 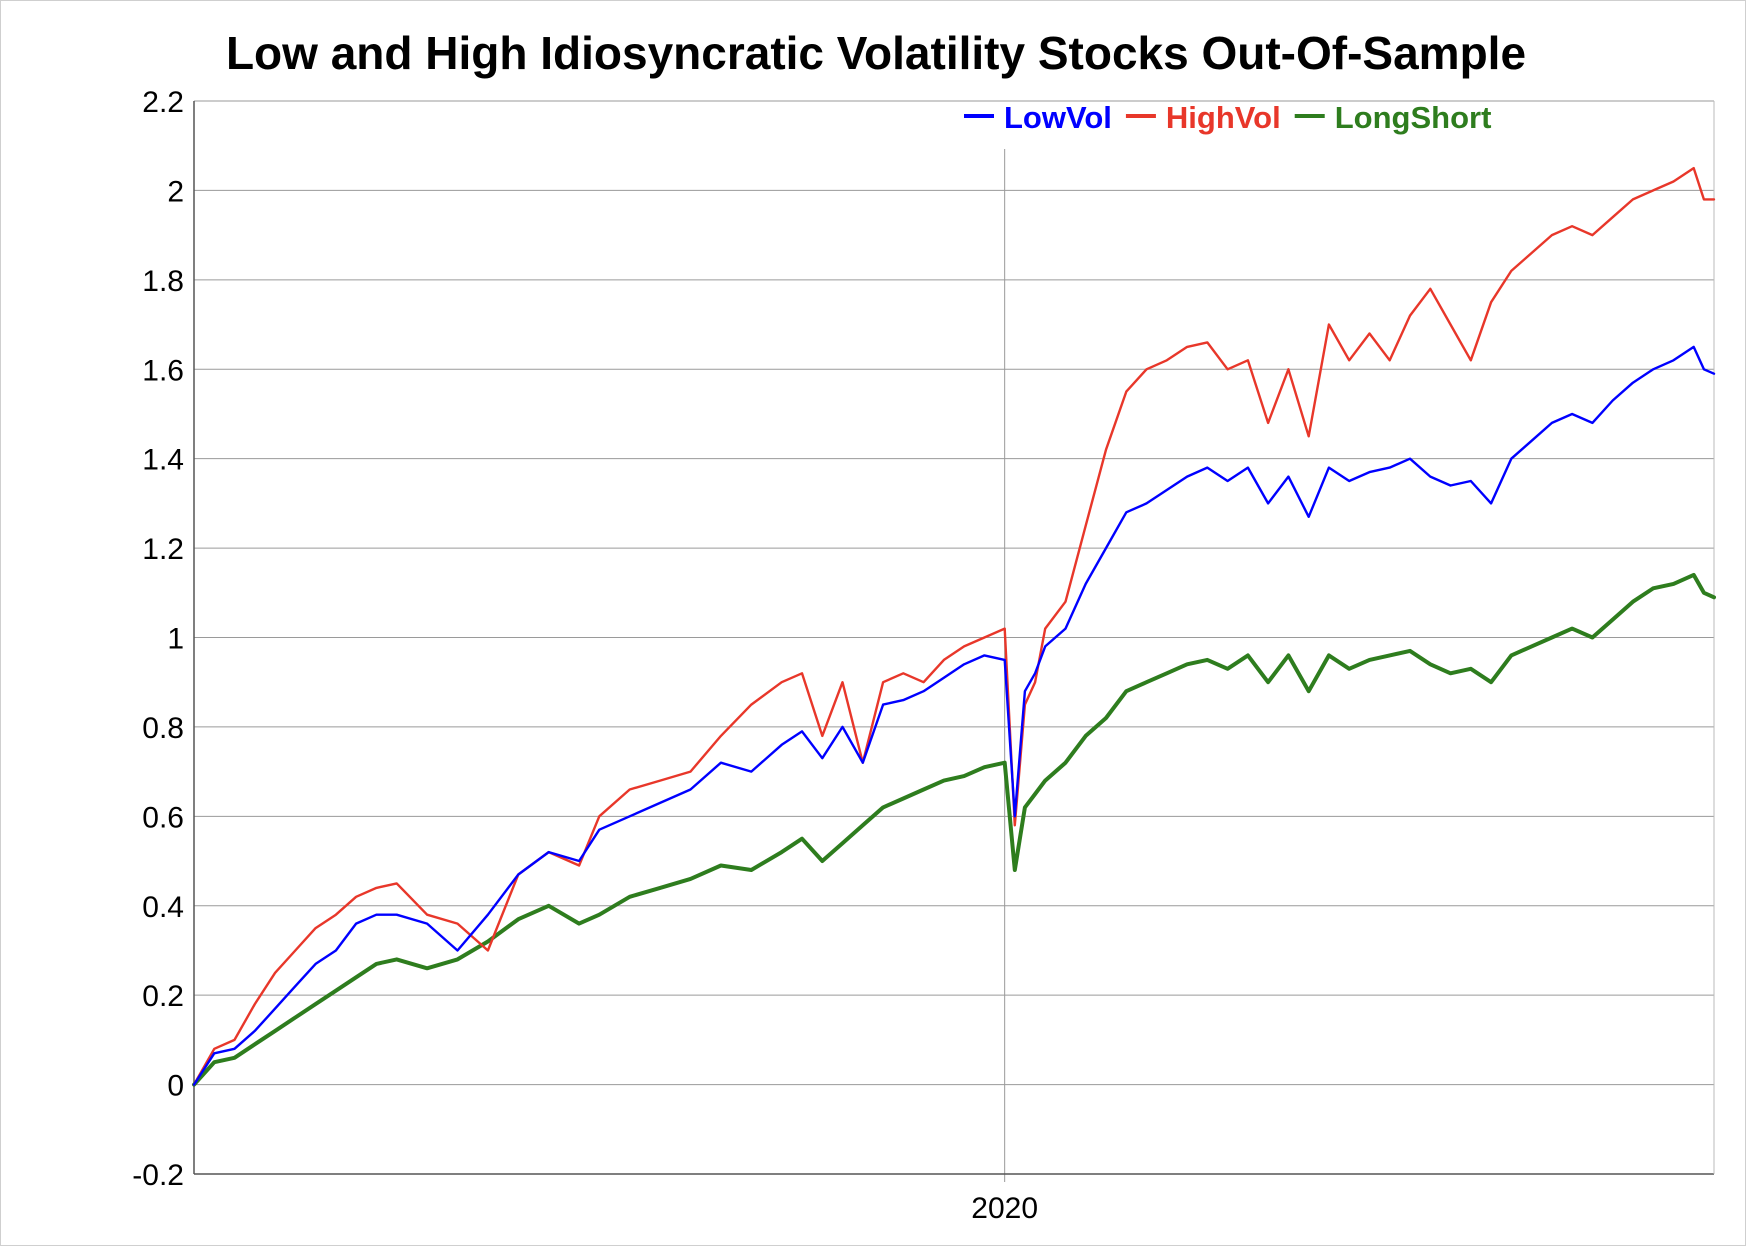 What do you see at coordinates (163, 281) in the screenshot?
I see `y-tick-label: 1.8` at bounding box center [163, 281].